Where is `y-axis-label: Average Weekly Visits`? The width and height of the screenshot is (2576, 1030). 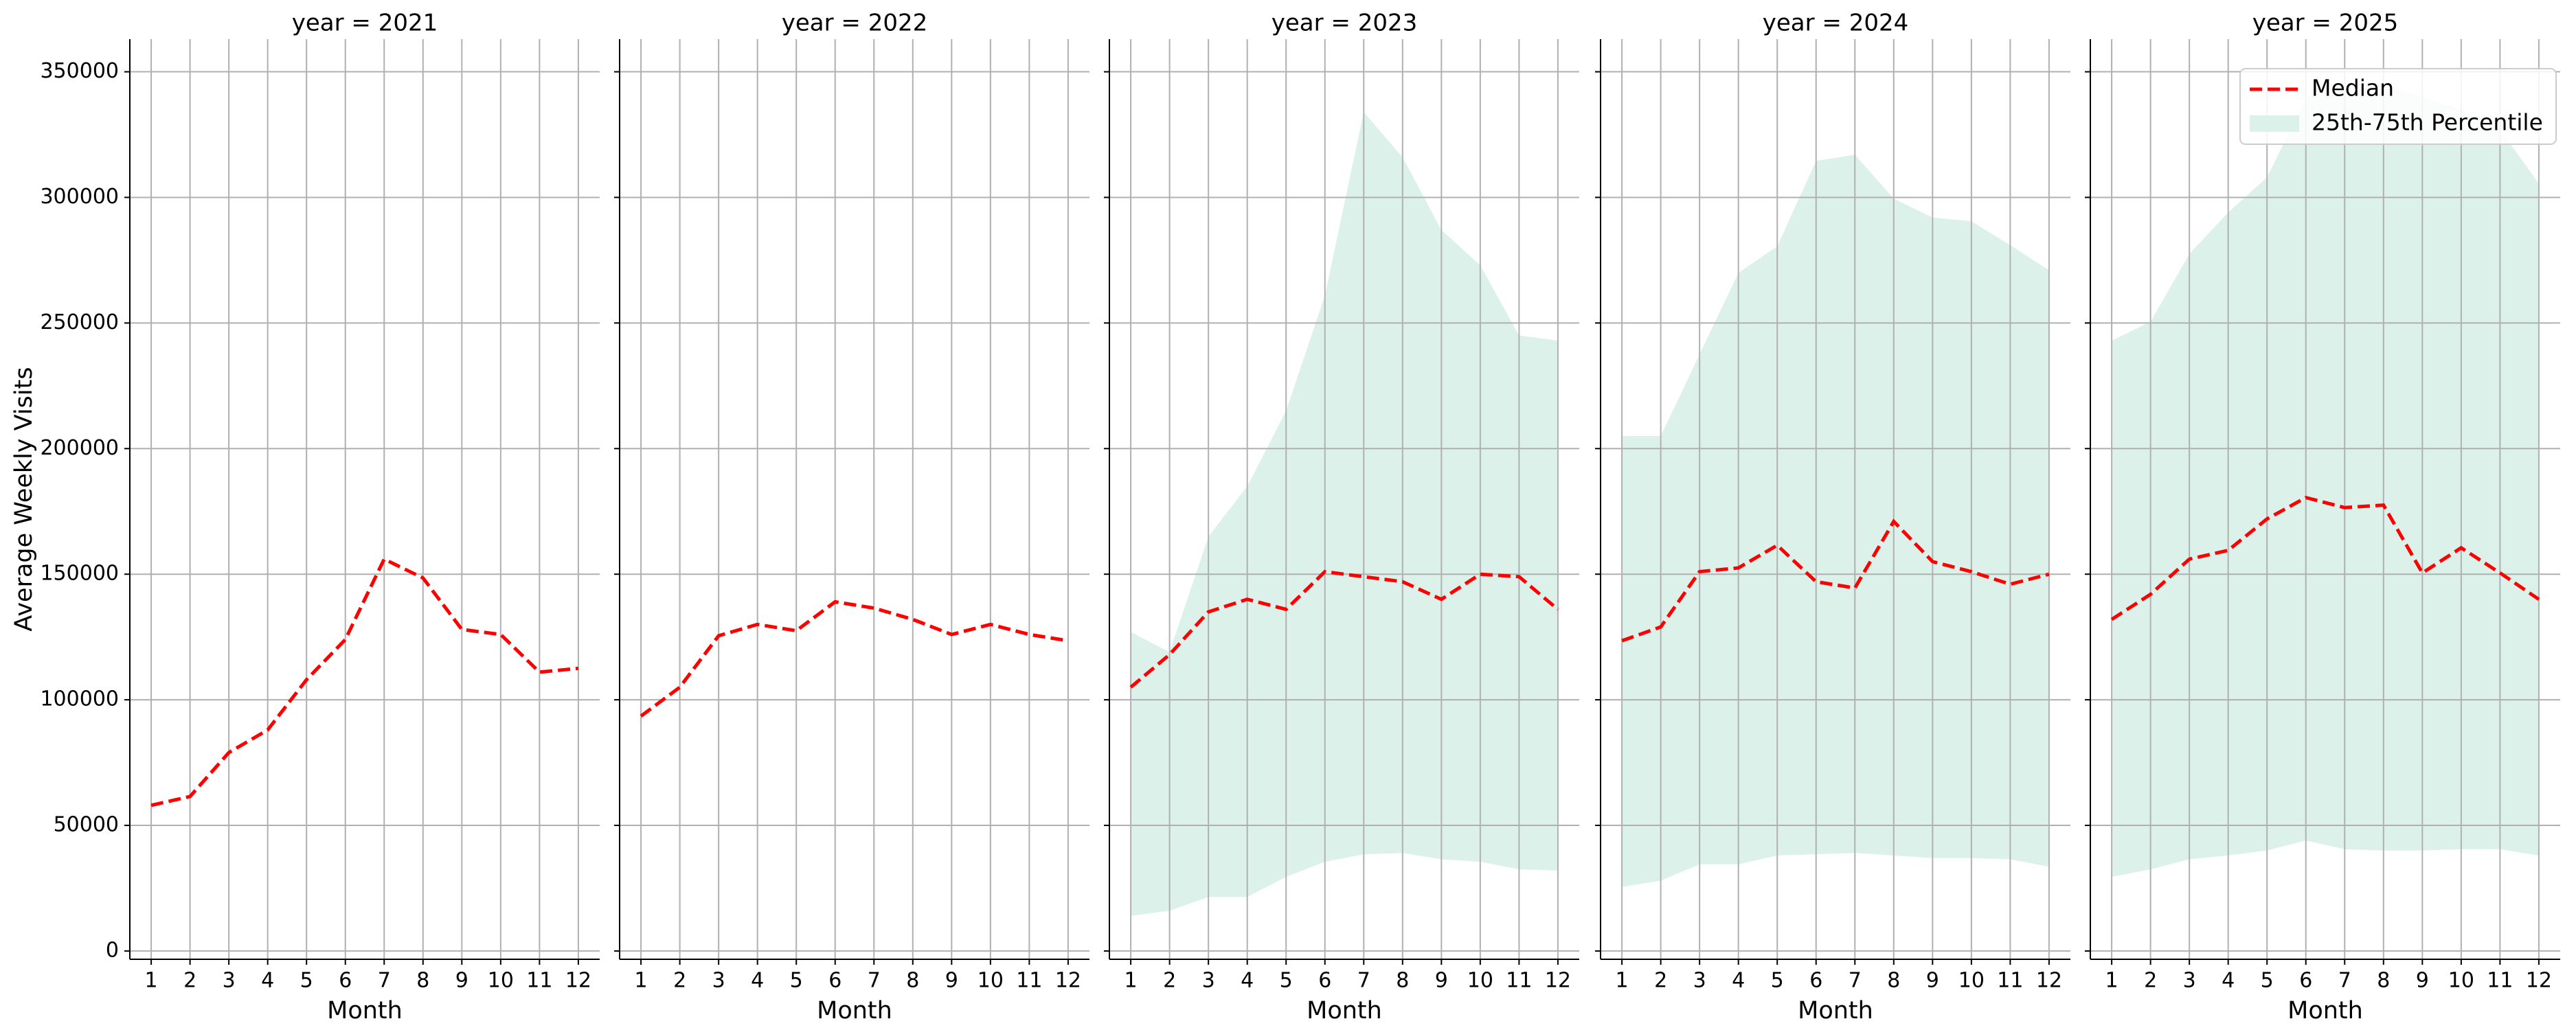
y-axis-label: Average Weekly Visits is located at coordinates (24, 499).